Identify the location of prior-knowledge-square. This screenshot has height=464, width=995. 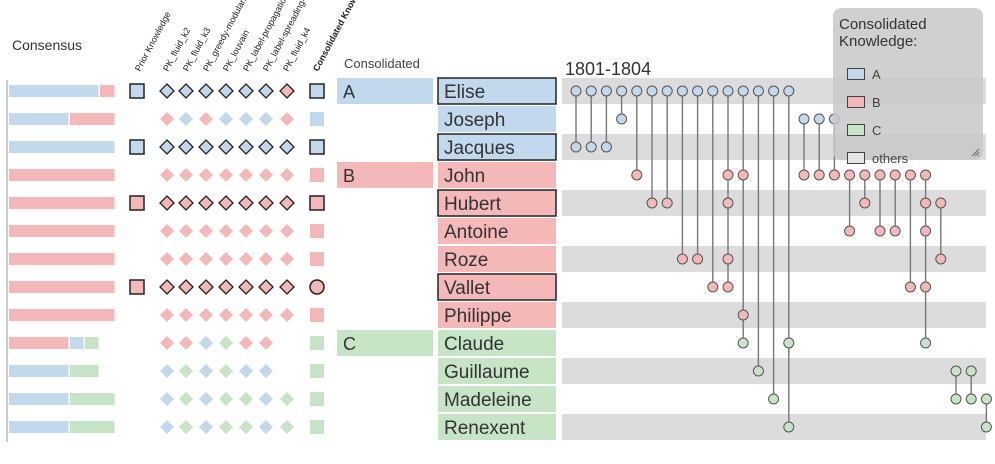
(137, 147).